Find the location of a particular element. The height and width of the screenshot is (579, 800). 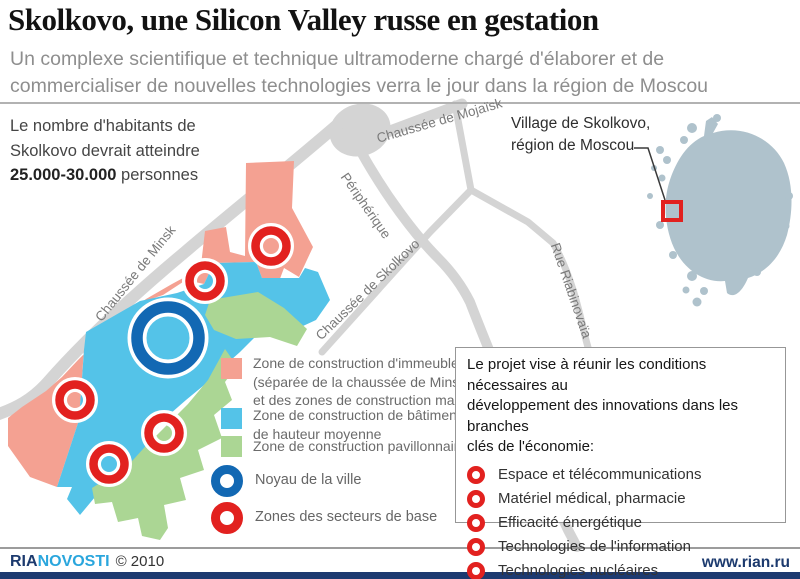

legend-item-secteurs: Zones des secteurs de base is located at coordinates (324, 518).